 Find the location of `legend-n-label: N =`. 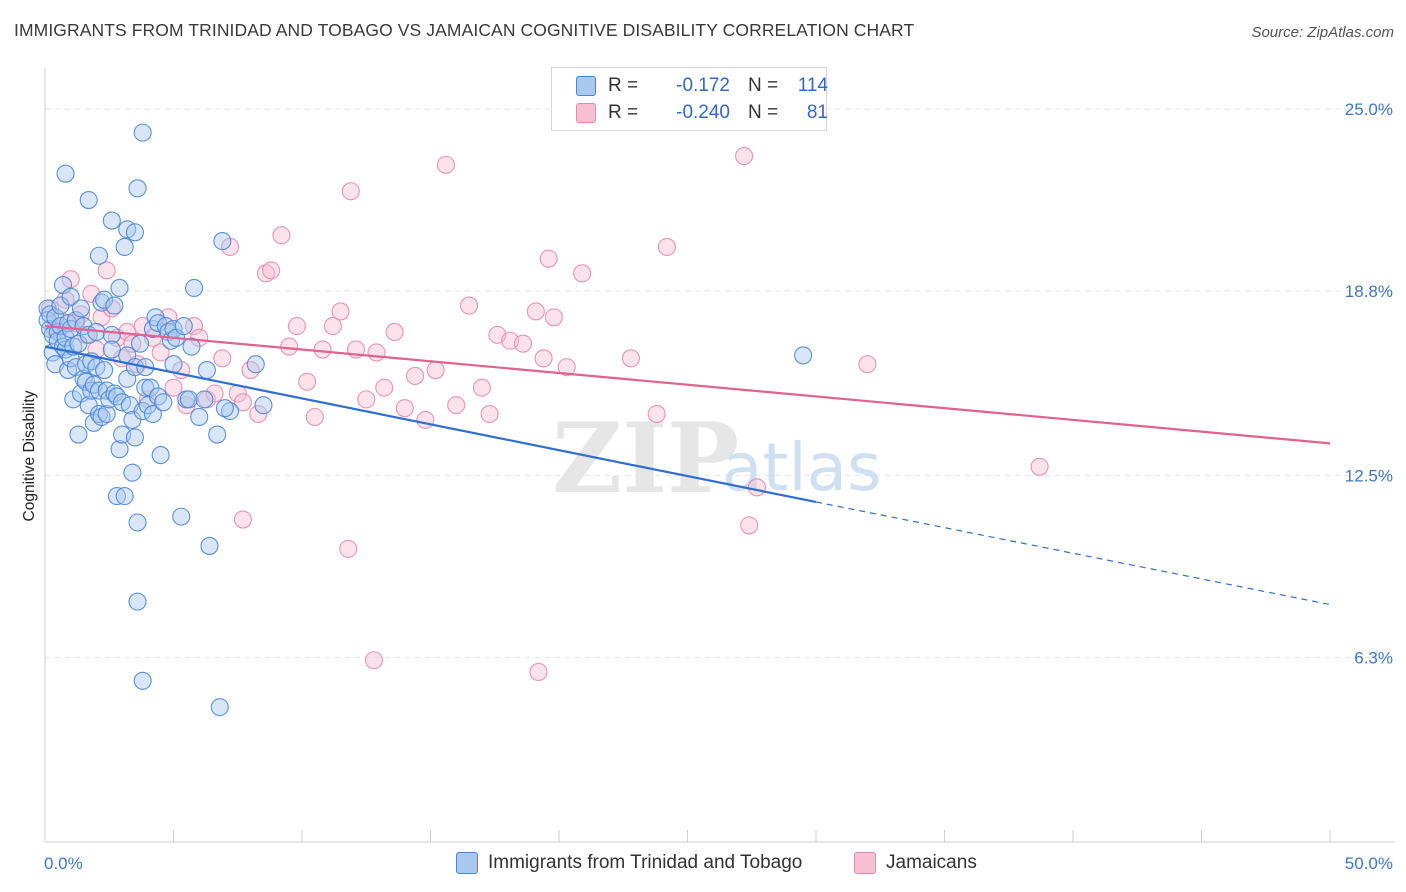

legend-n-label: N = is located at coordinates (763, 112).